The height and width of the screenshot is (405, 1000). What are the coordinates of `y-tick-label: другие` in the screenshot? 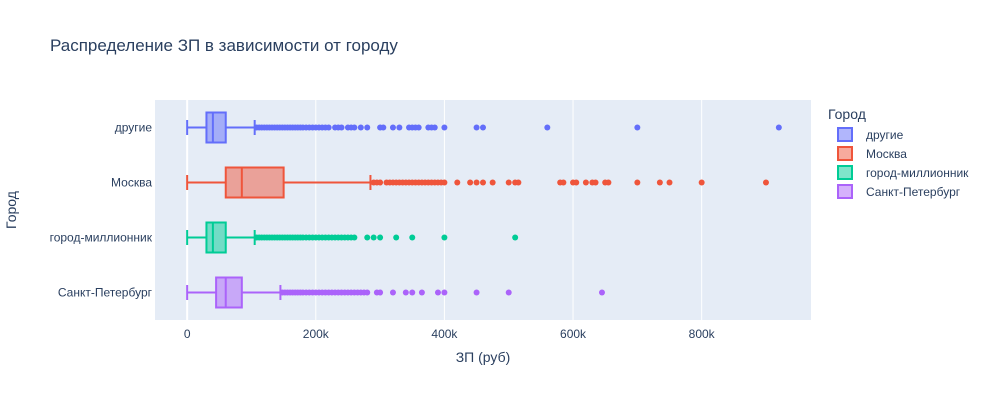 It's located at (134, 128).